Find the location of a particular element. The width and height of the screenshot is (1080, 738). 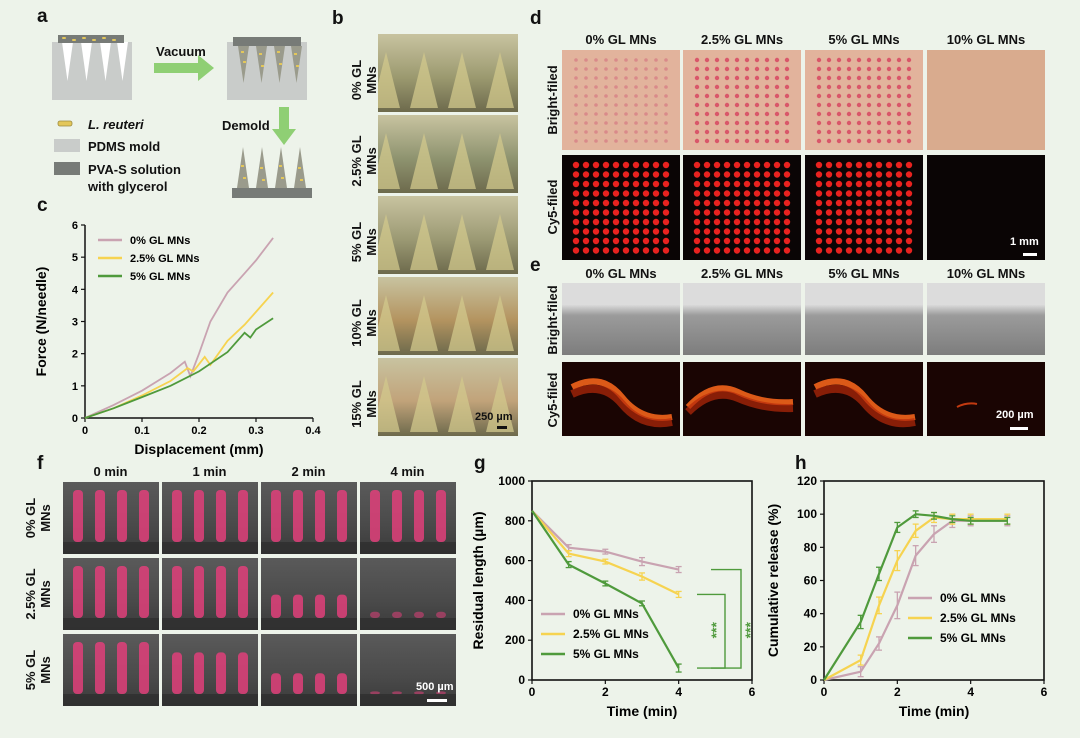

x-tick-label: 0.1 is located at coordinates (141, 431).